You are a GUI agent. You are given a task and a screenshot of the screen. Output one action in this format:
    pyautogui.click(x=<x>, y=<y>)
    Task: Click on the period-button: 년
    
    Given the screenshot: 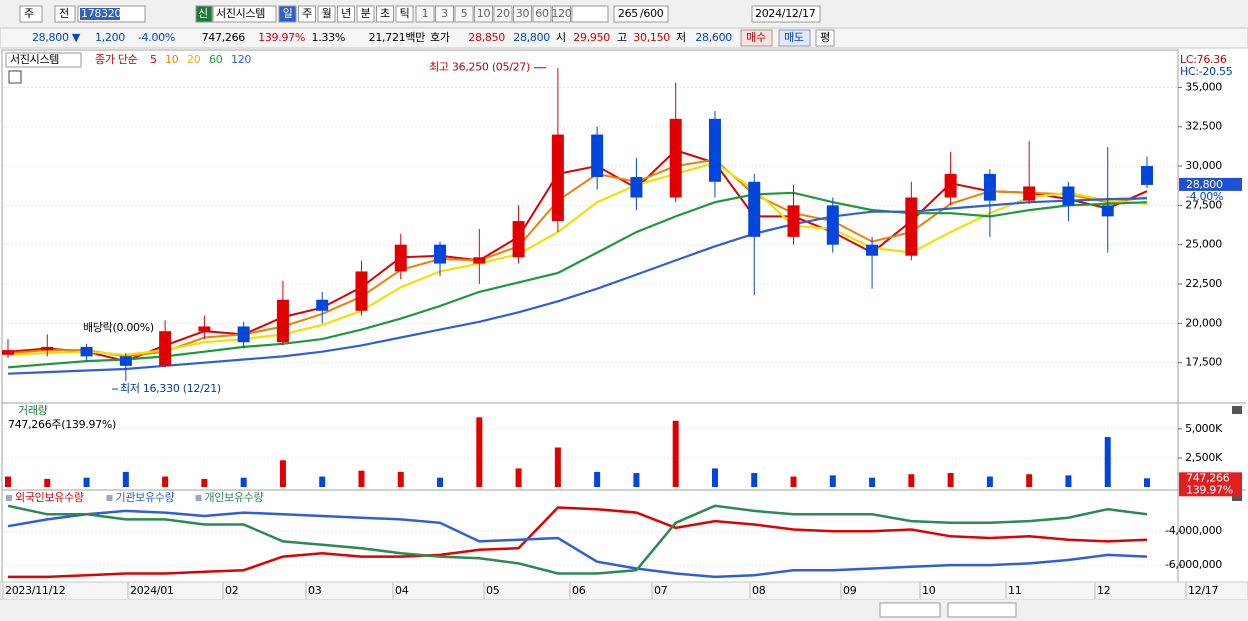 What is the action you would take?
    pyautogui.click(x=346, y=13)
    